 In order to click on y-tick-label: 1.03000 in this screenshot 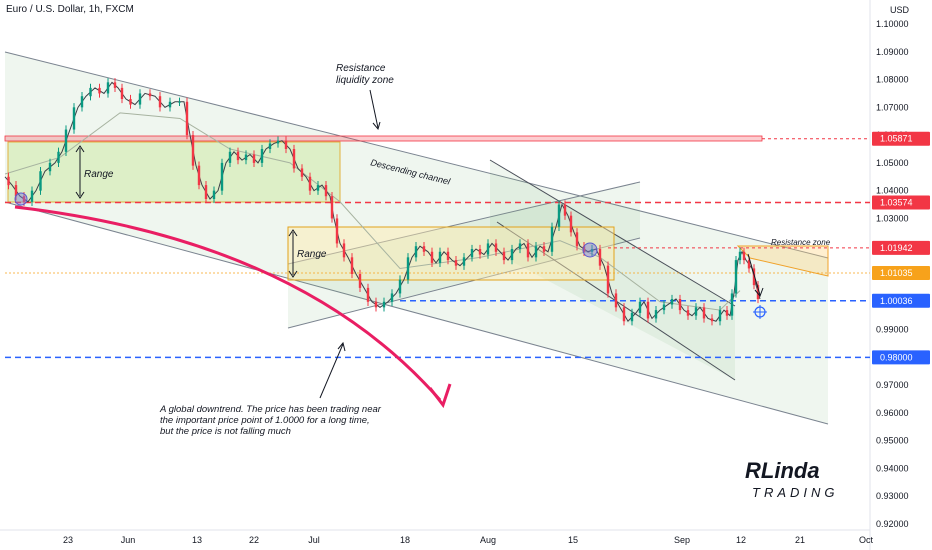, I will do `click(892, 218)`.